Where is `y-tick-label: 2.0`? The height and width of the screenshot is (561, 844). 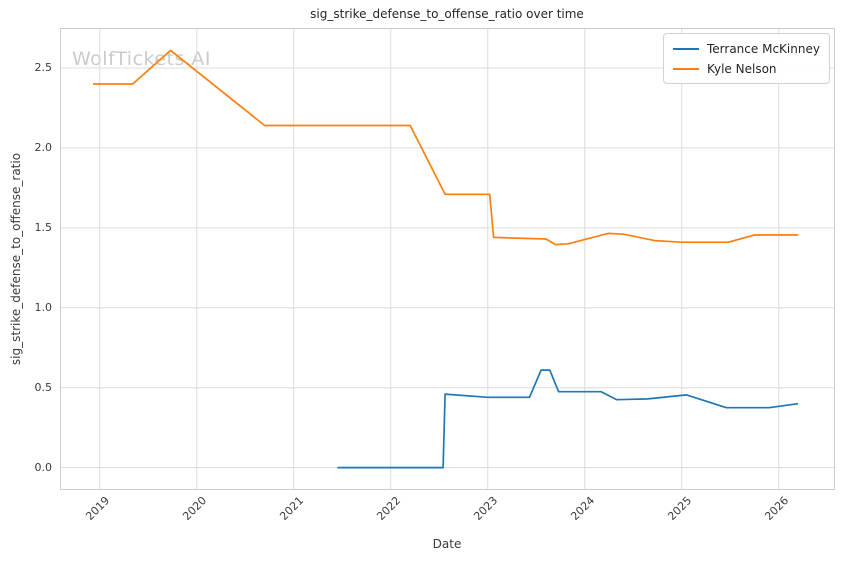
y-tick-label: 2.0 is located at coordinates (43, 147).